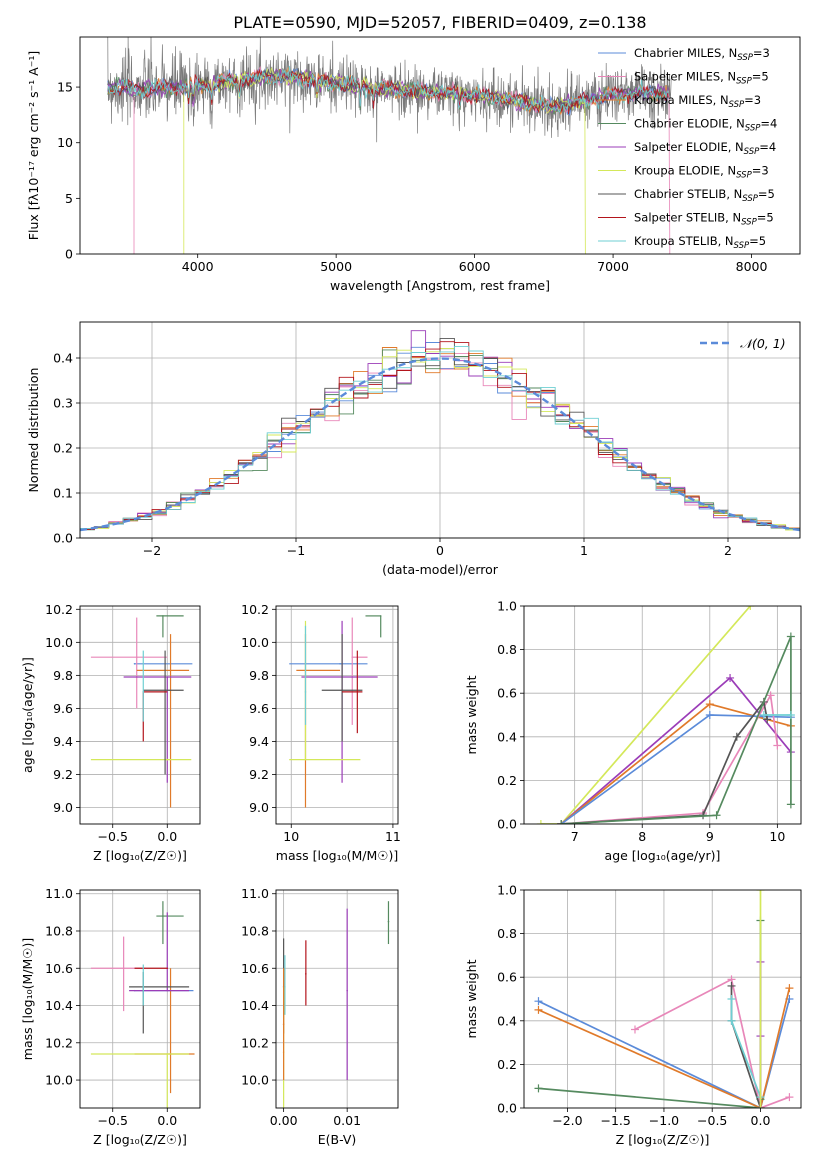 Image resolution: width=819 pixels, height=1170 pixels. I want to click on weight-line-salpeter_elodie, so click(676, 750).